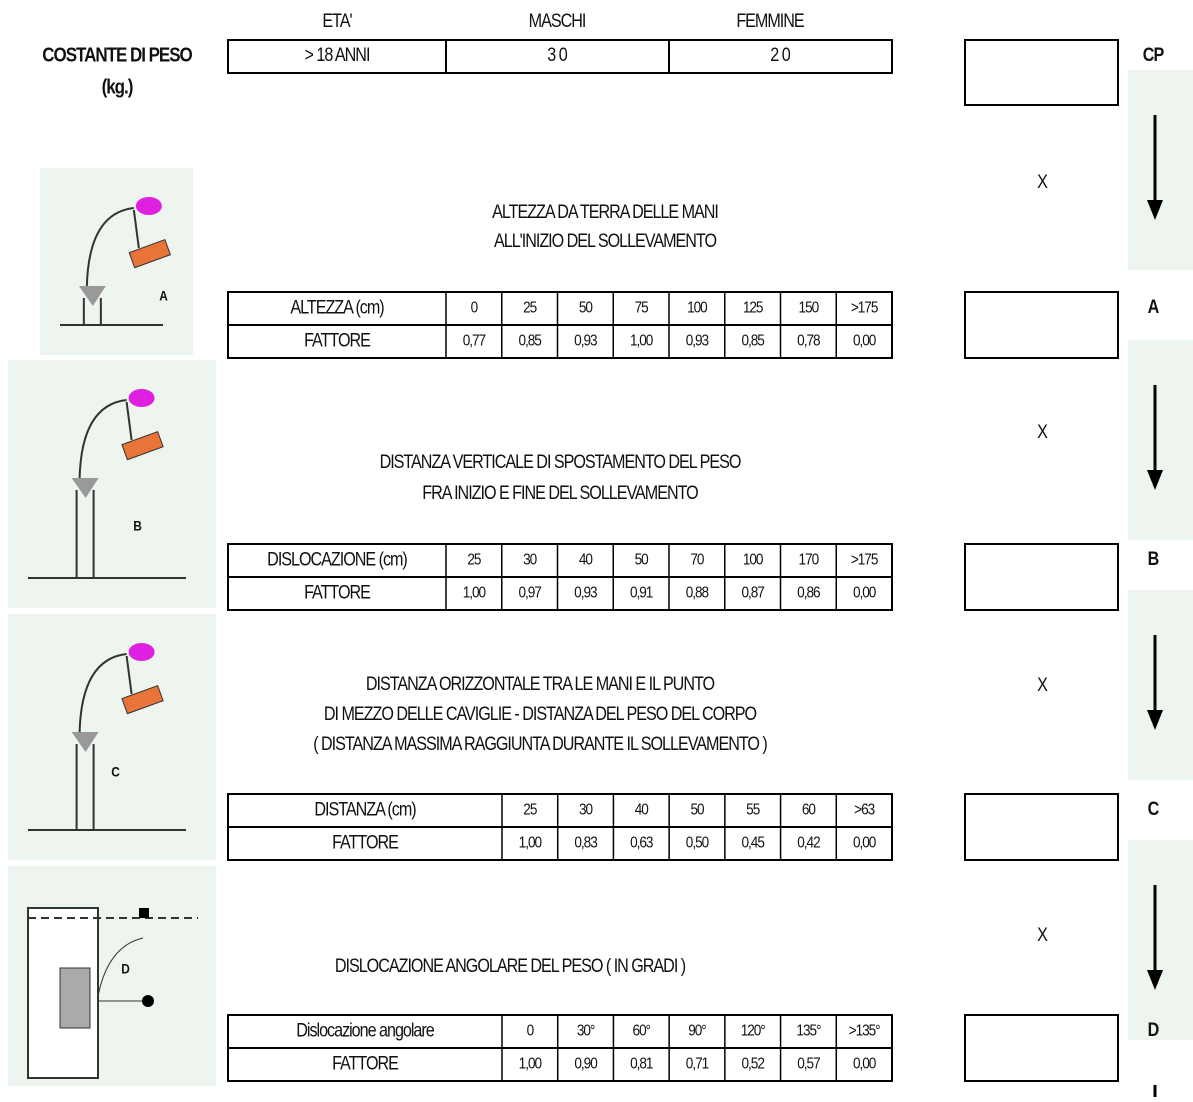 The image size is (1193, 1102). What do you see at coordinates (642, 810) in the screenshot?
I see `cell: 40` at bounding box center [642, 810].